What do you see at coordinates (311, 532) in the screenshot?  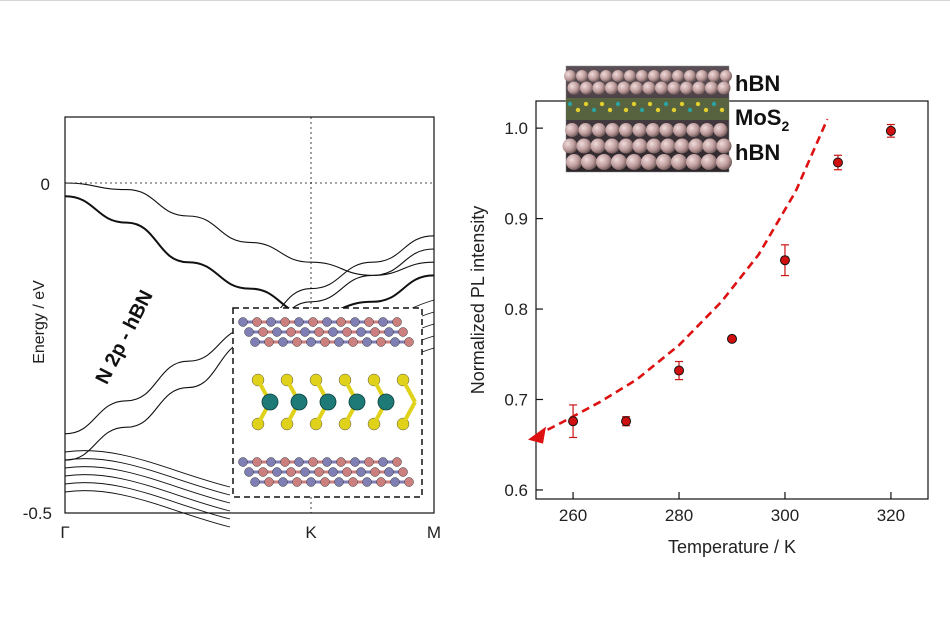 I see `x-tick-label: K` at bounding box center [311, 532].